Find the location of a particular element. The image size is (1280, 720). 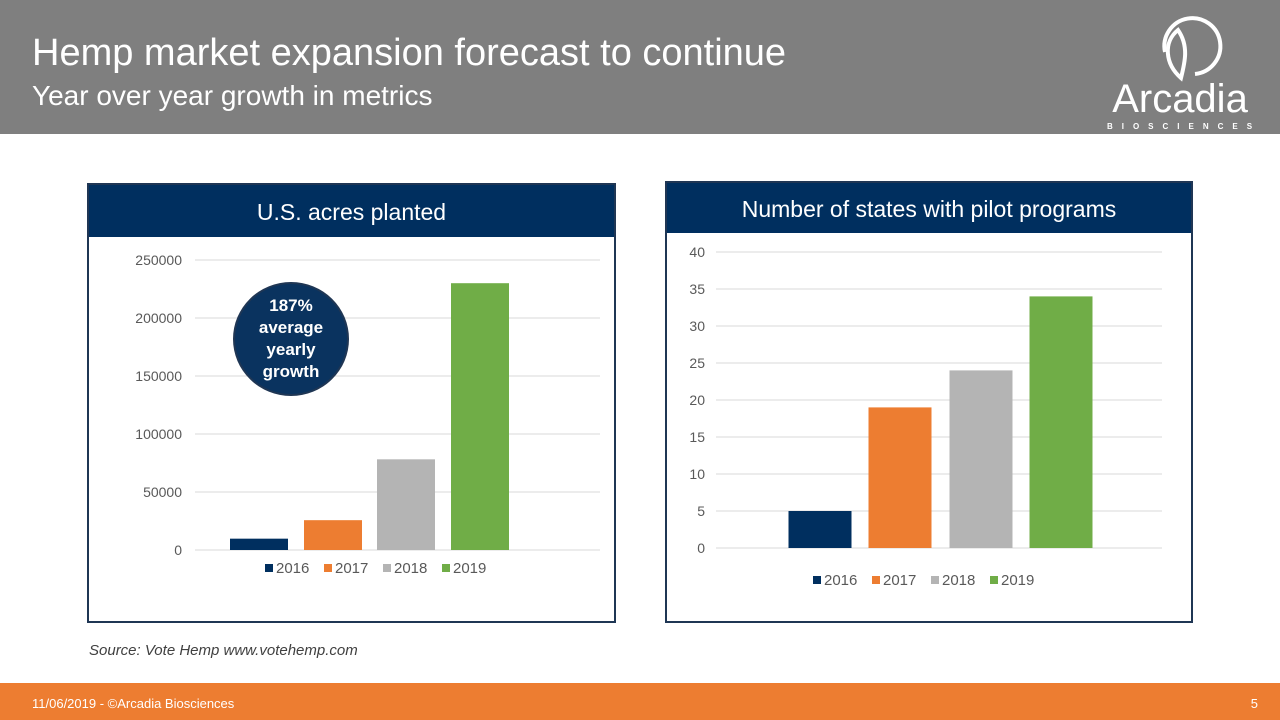

svg-text: BIOSCIENCES is located at coordinates (1184, 126).